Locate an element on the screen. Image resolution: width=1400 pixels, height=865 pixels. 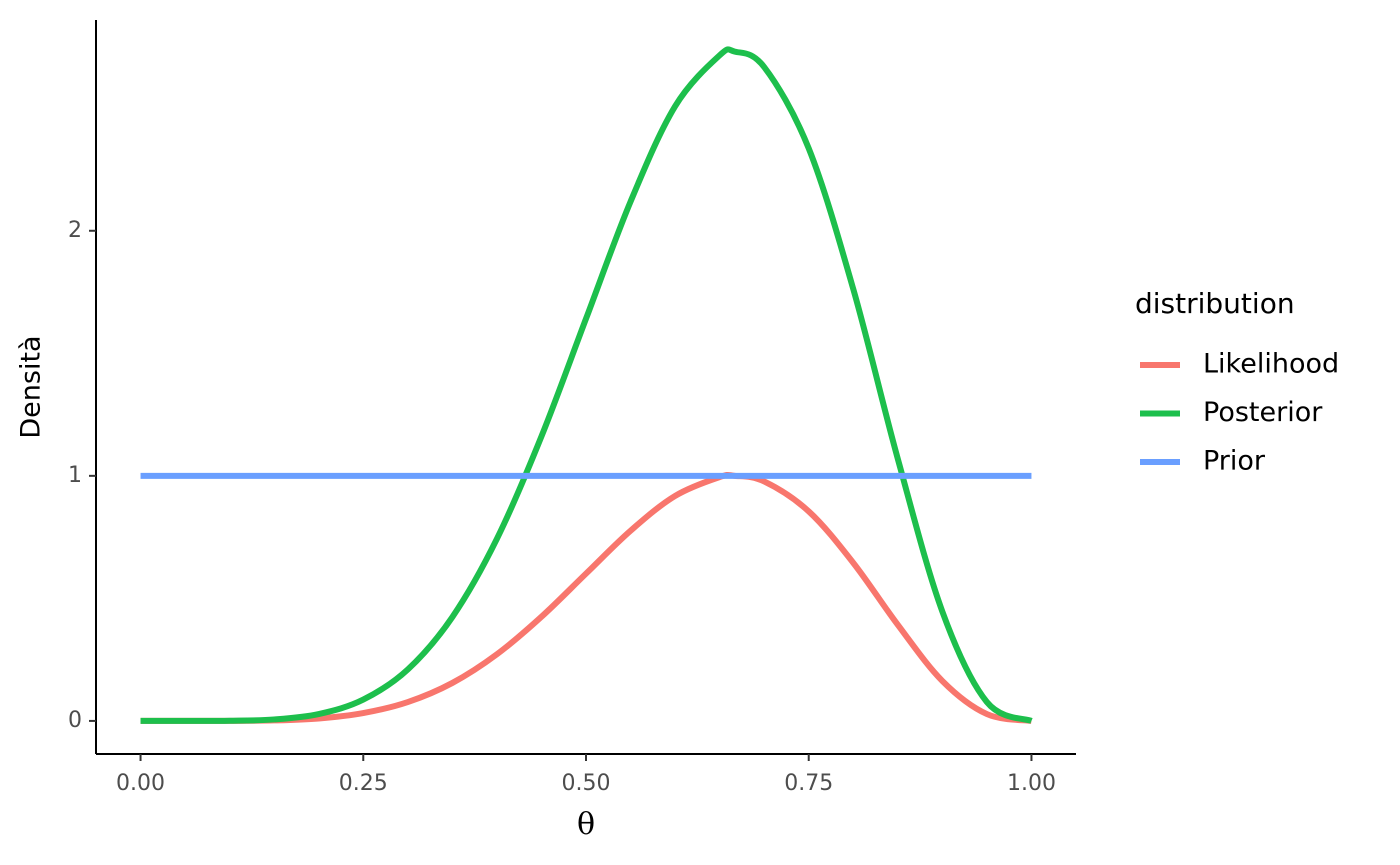
y-tick-label: 2 is located at coordinates (75, 230).